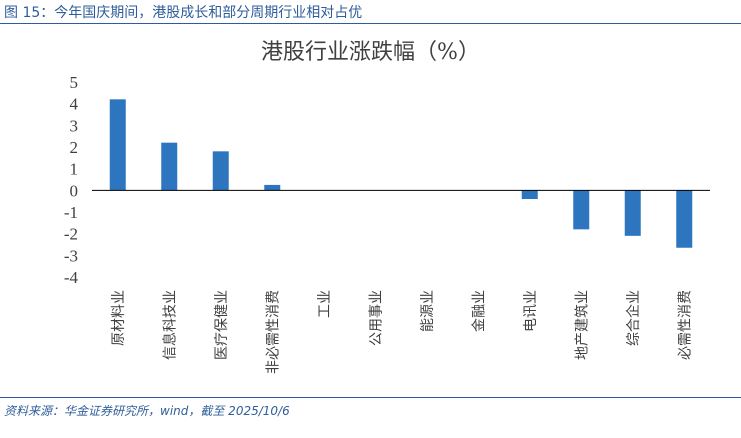  Describe the element at coordinates (582, 325) in the screenshot. I see `x-category-label: 地产建筑业` at that location.